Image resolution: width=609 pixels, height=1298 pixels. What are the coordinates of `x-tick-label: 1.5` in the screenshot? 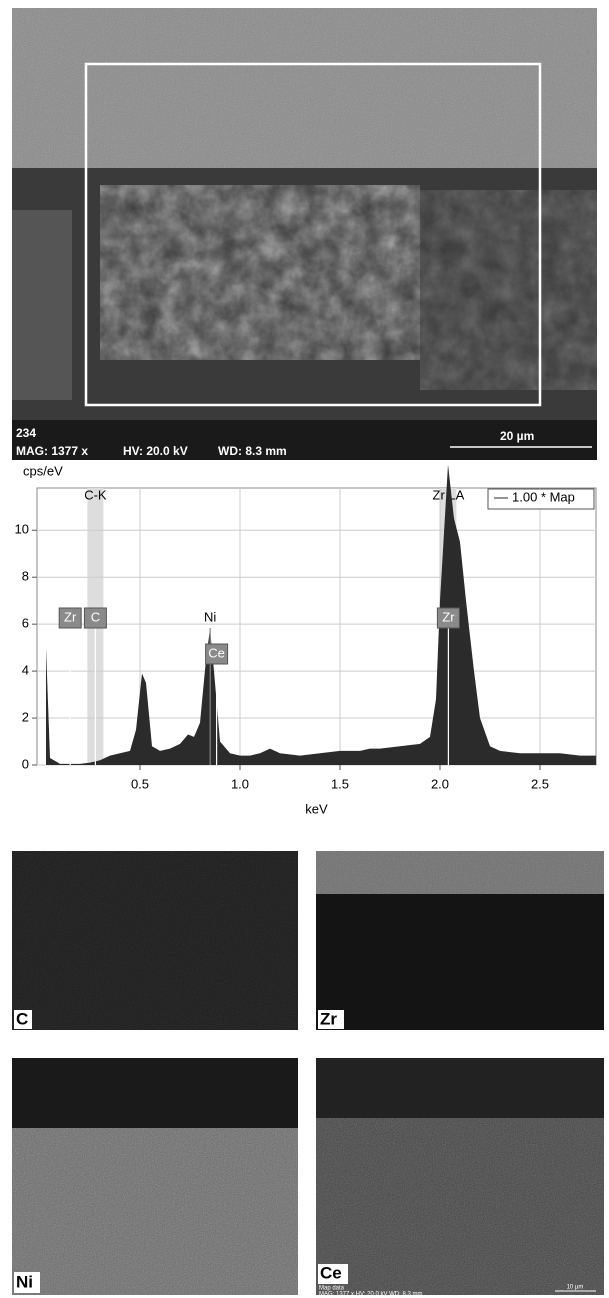 It's located at (340, 783).